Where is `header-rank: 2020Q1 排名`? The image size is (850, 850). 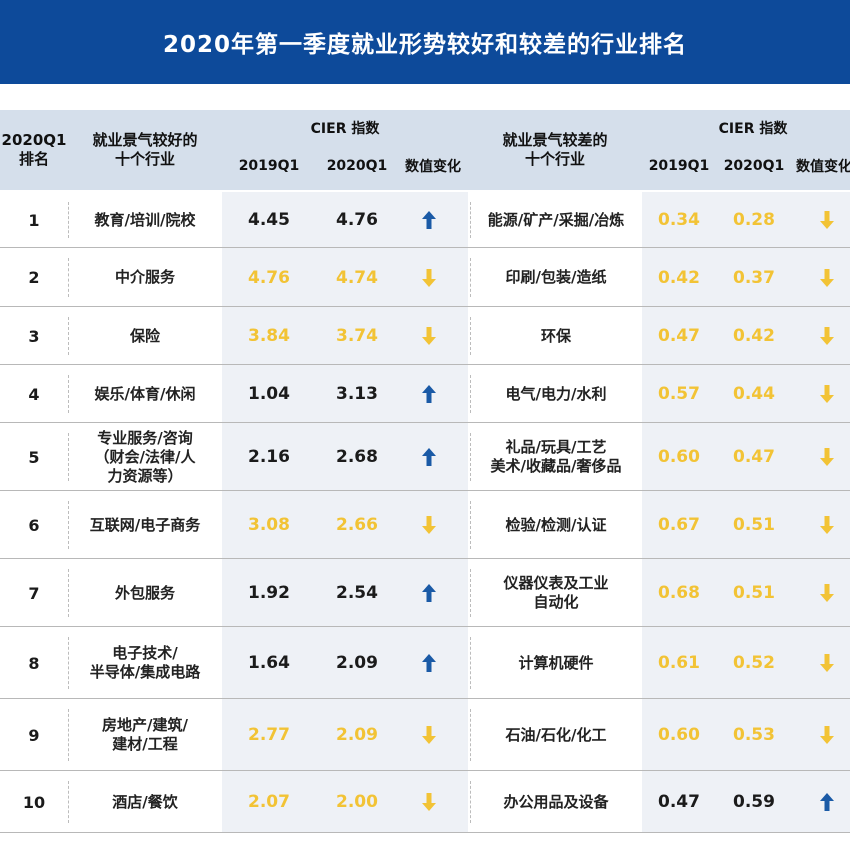 header-rank: 2020Q1 排名 is located at coordinates (34, 149).